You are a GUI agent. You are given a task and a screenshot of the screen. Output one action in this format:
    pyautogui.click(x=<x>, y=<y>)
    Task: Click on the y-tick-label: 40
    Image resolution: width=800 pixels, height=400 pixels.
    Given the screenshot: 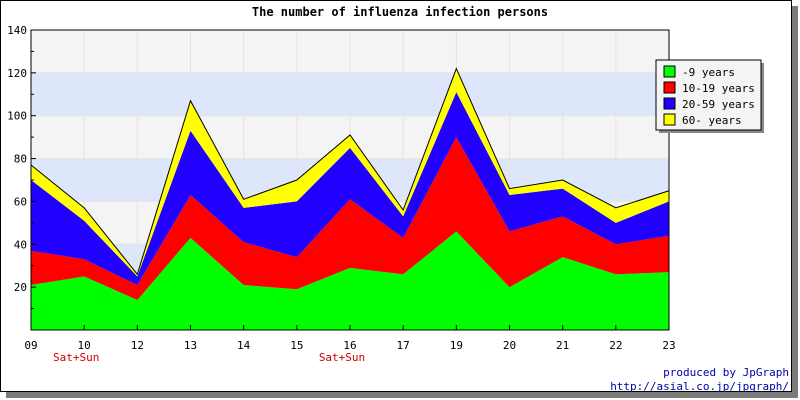 What is the action you would take?
    pyautogui.click(x=20, y=244)
    